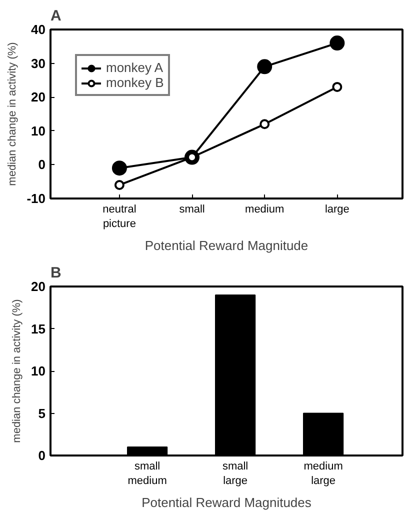 The width and height of the screenshot is (418, 517). Describe the element at coordinates (337, 210) in the screenshot. I see `x-tick-label: large` at that location.